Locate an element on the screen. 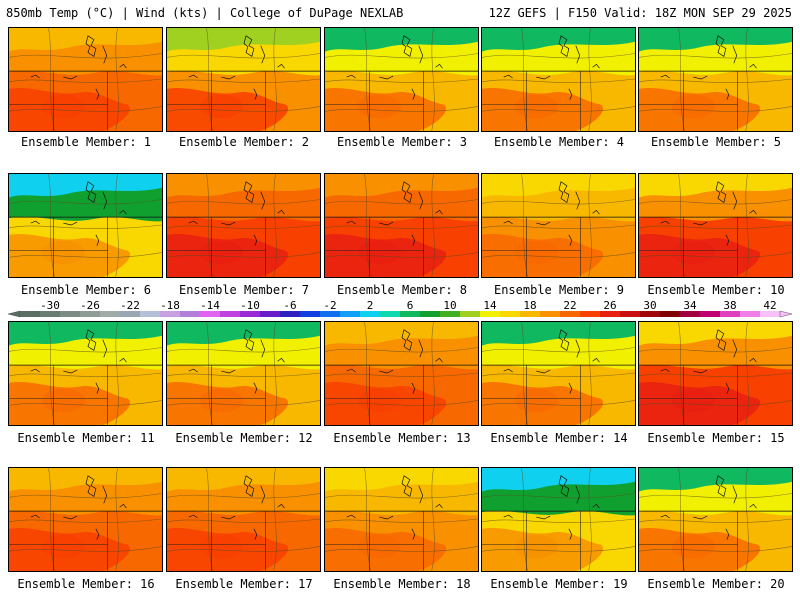 The width and height of the screenshot is (800, 600). ensemble-member-label: Ensemble Member: 18 is located at coordinates (402, 584).